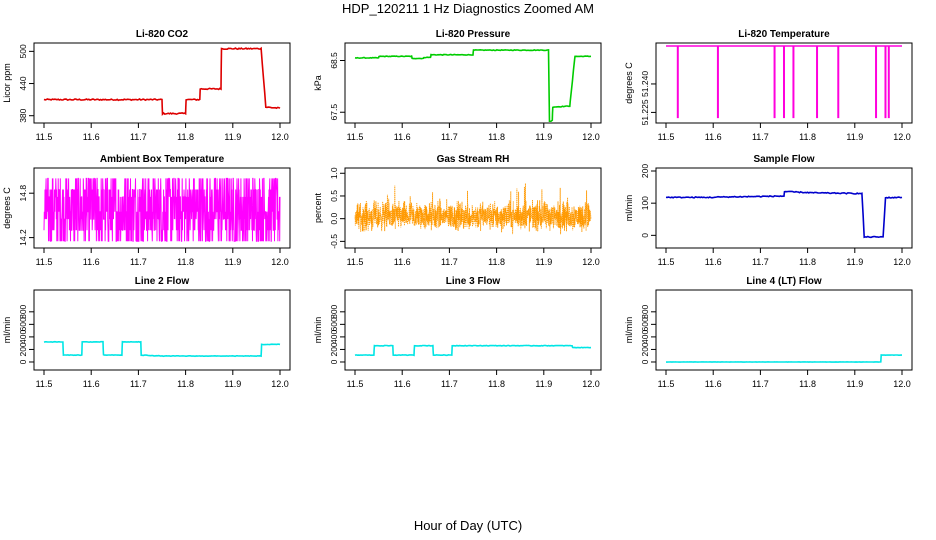  Describe the element at coordinates (318, 83) in the screenshot. I see `y-axis-label: kPa` at that location.